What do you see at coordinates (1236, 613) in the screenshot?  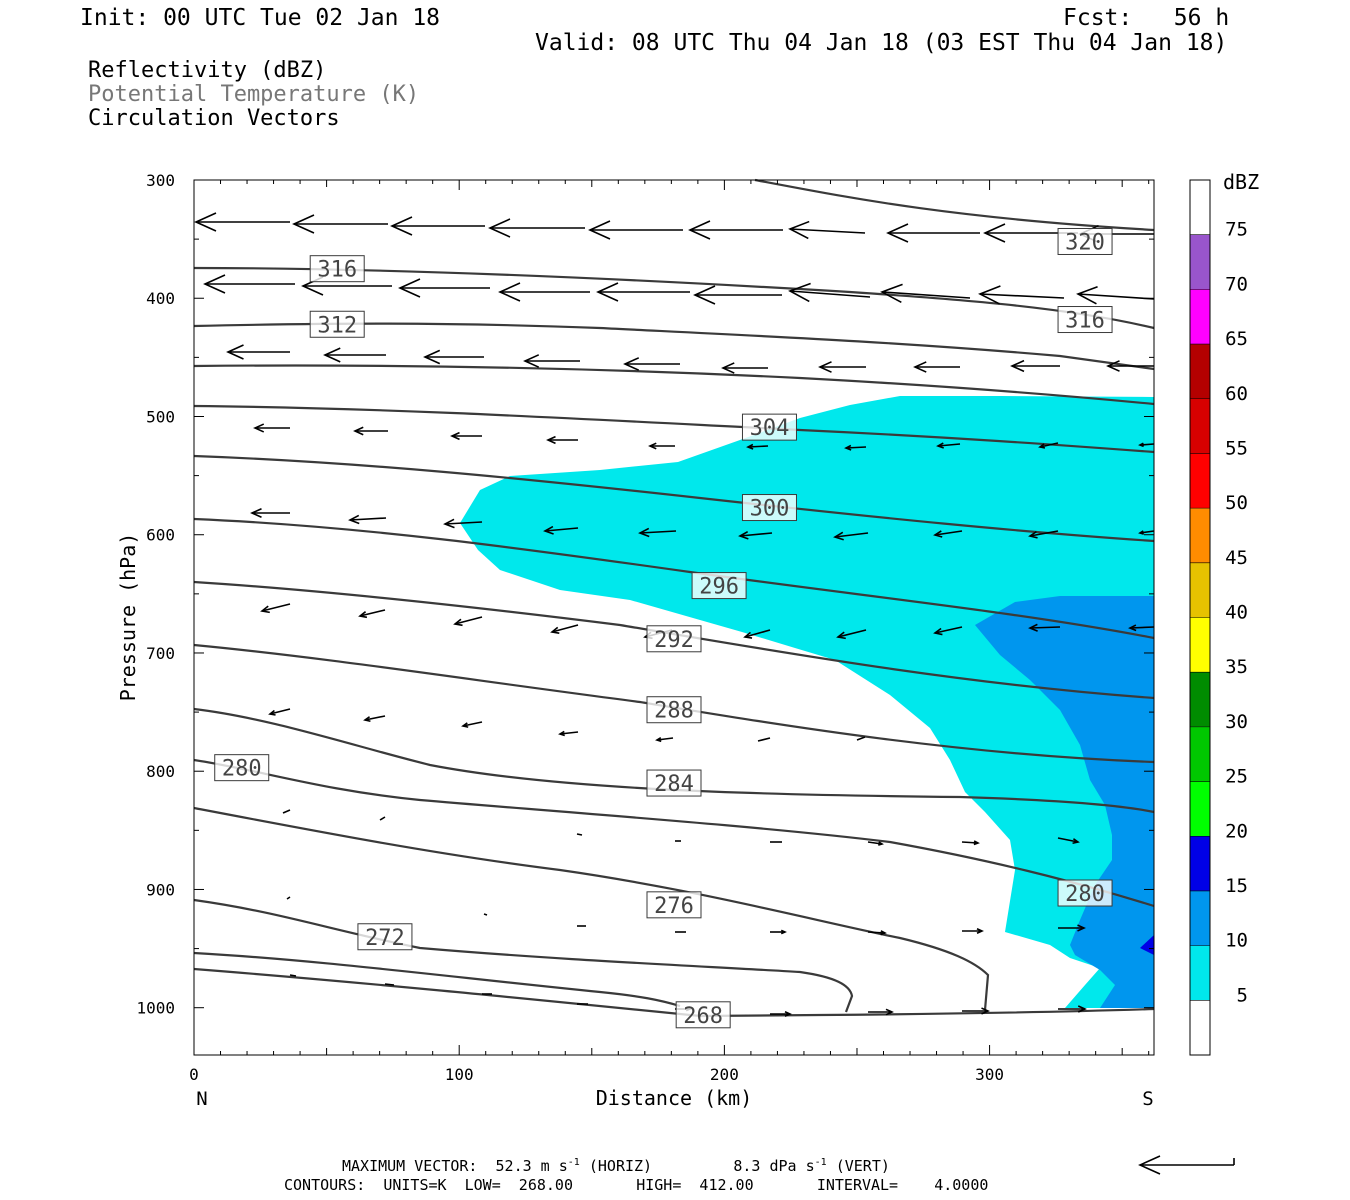 I see `colorbar-label: 40` at bounding box center [1236, 613].